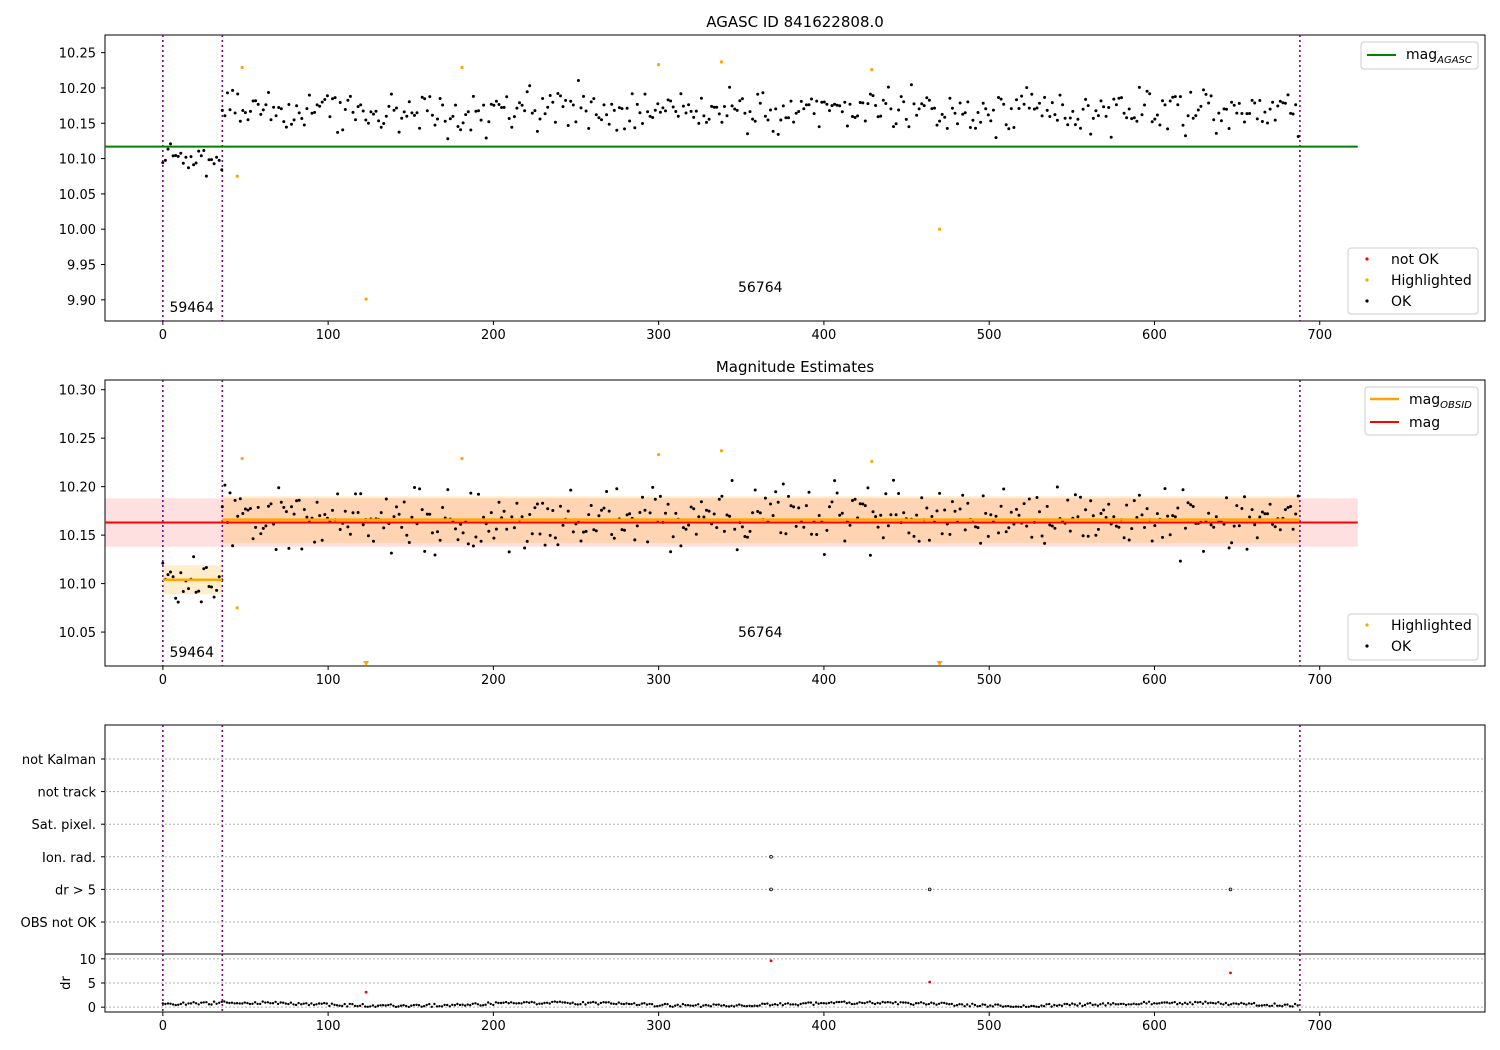 This screenshot has height=1050, width=1500. What do you see at coordinates (462, 458) in the screenshot?
I see `highlighted-point` at bounding box center [462, 458].